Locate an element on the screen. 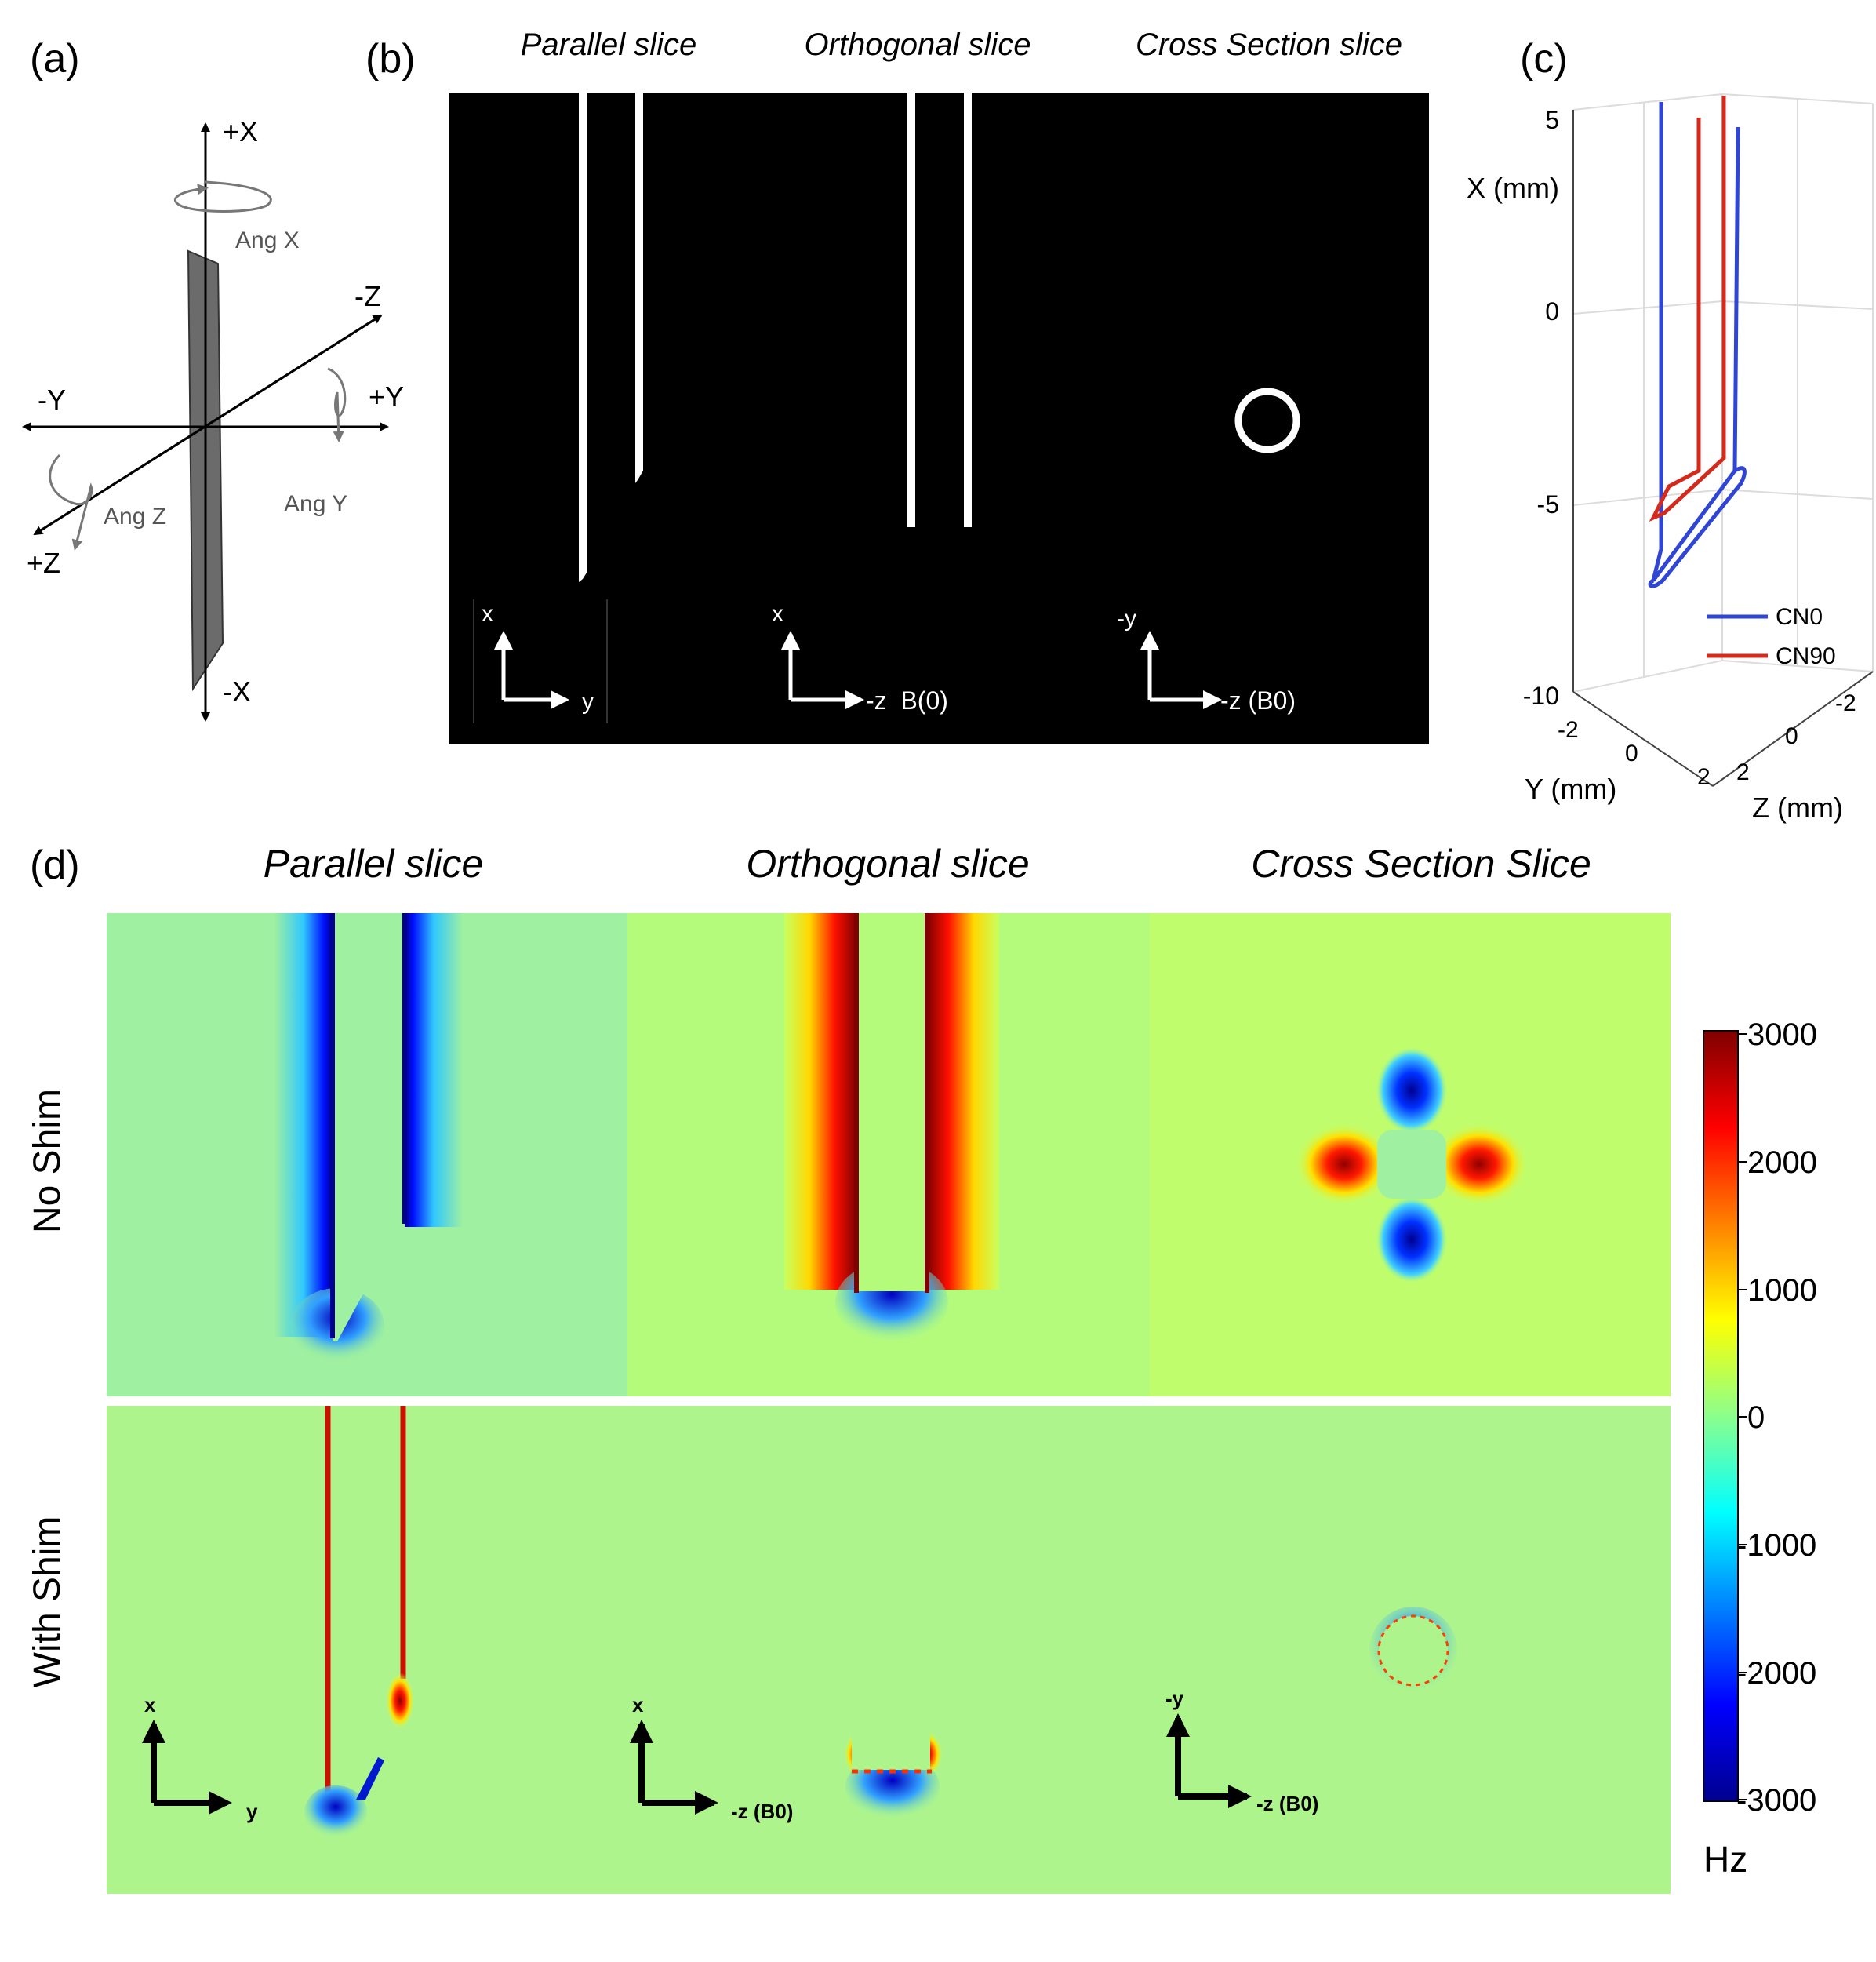 This screenshot has height=1962, width=1876. shim-parallel-tip is located at coordinates (335, 1812).